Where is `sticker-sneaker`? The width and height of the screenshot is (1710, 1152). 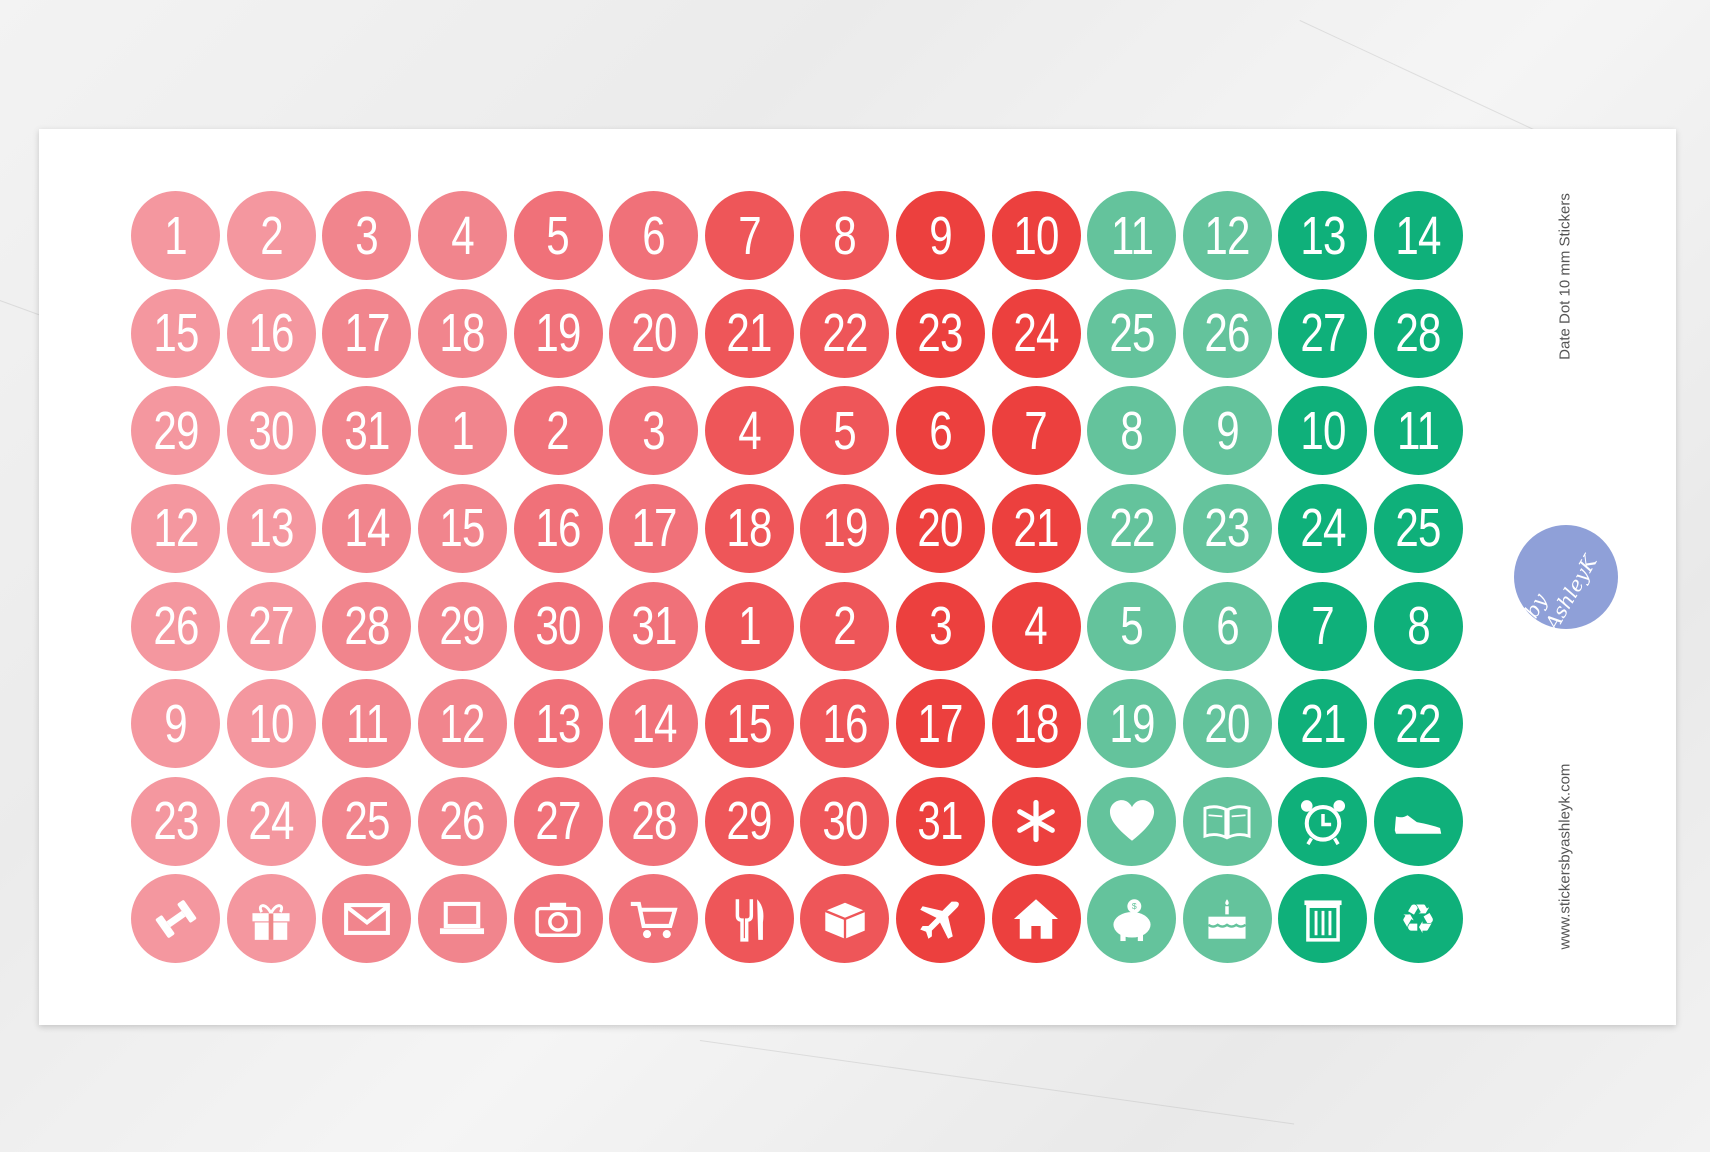 sticker-sneaker is located at coordinates (1418, 821).